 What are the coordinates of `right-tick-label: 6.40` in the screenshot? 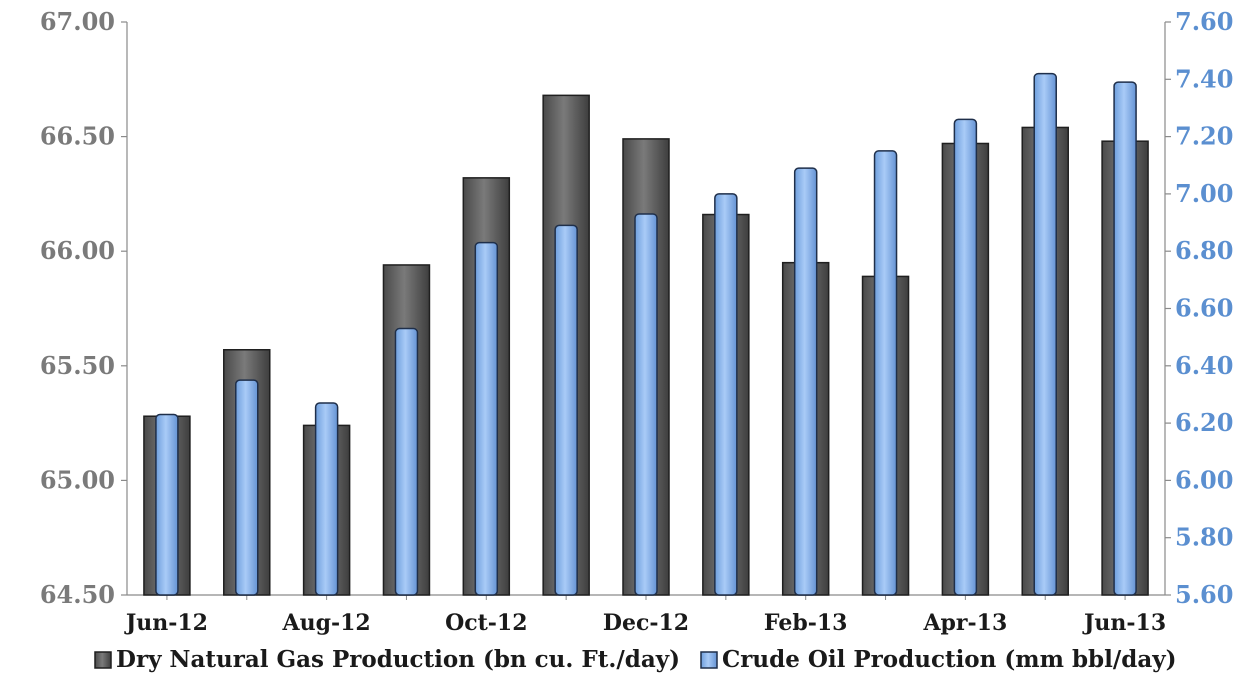 It's located at (1204, 365).